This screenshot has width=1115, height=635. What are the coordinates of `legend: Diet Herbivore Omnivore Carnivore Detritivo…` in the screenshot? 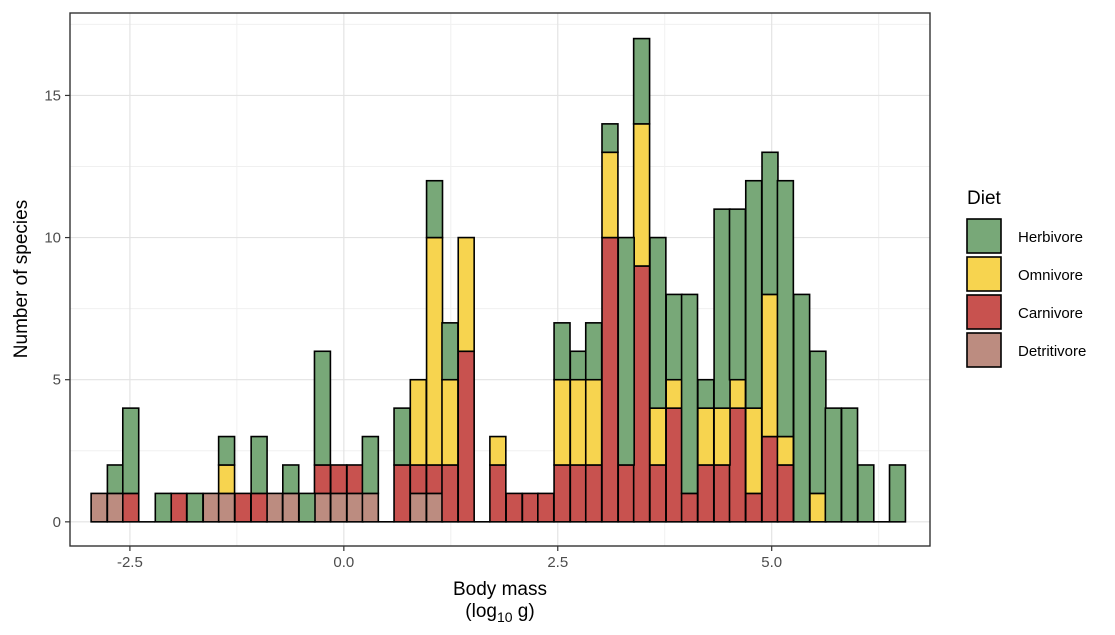 It's located at (1026, 278).